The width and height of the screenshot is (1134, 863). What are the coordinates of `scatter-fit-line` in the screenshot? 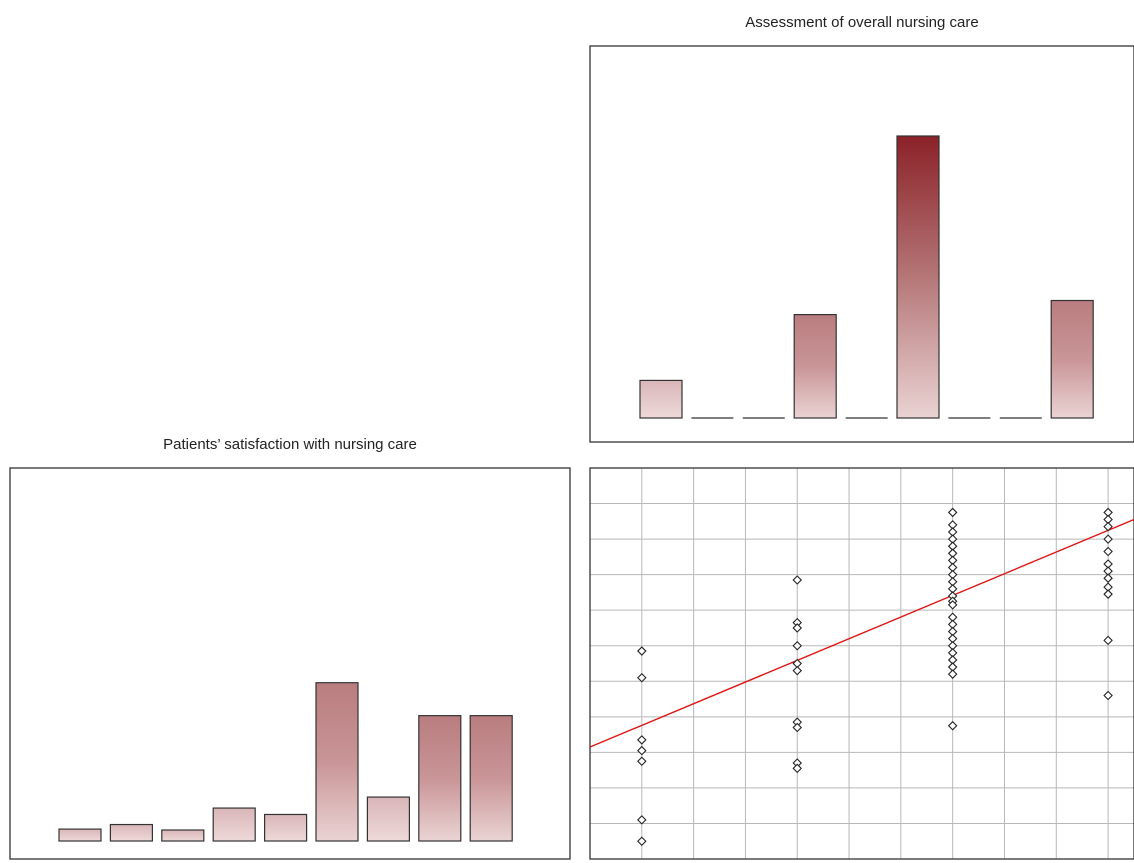 It's located at (861, 633).